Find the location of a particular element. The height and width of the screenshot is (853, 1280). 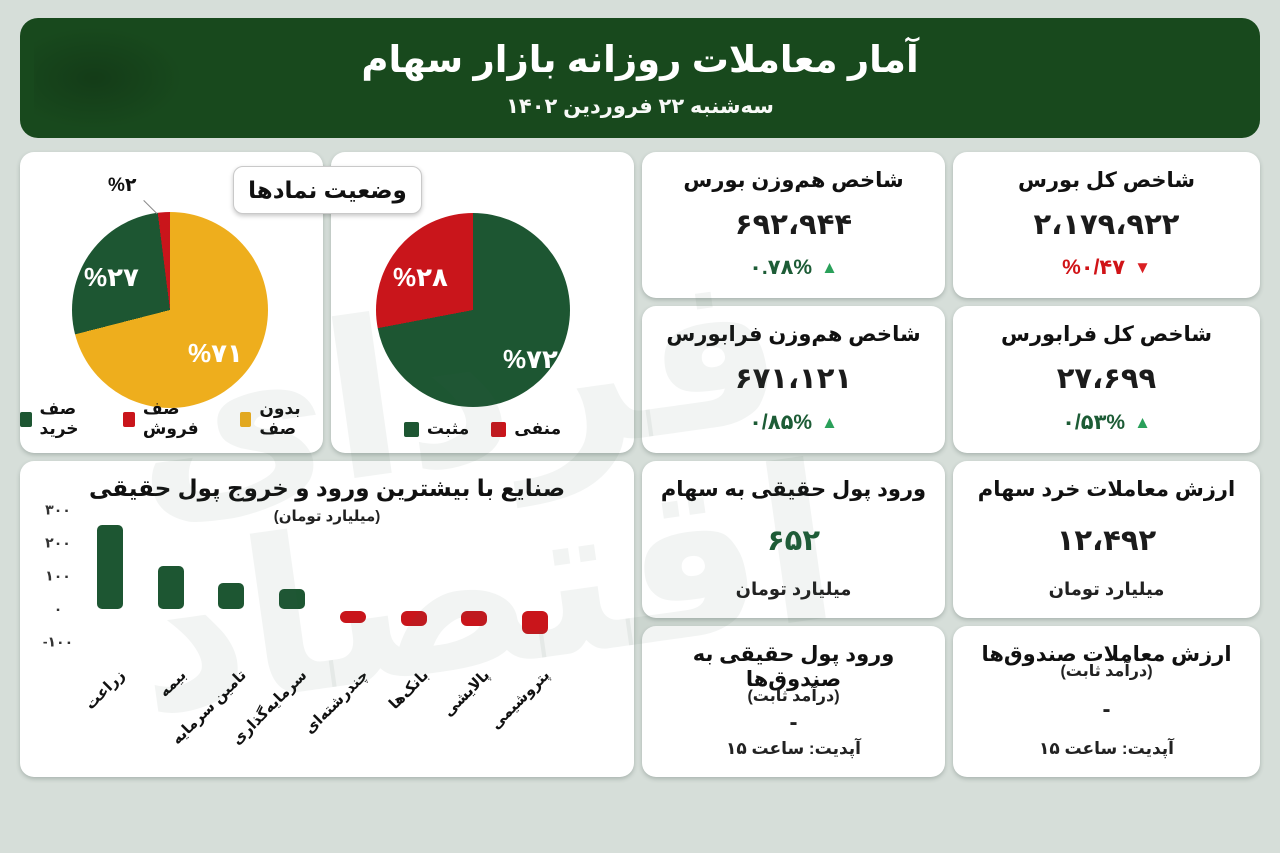

card-change: ۰.۷۸% ▲ is located at coordinates (793, 267).